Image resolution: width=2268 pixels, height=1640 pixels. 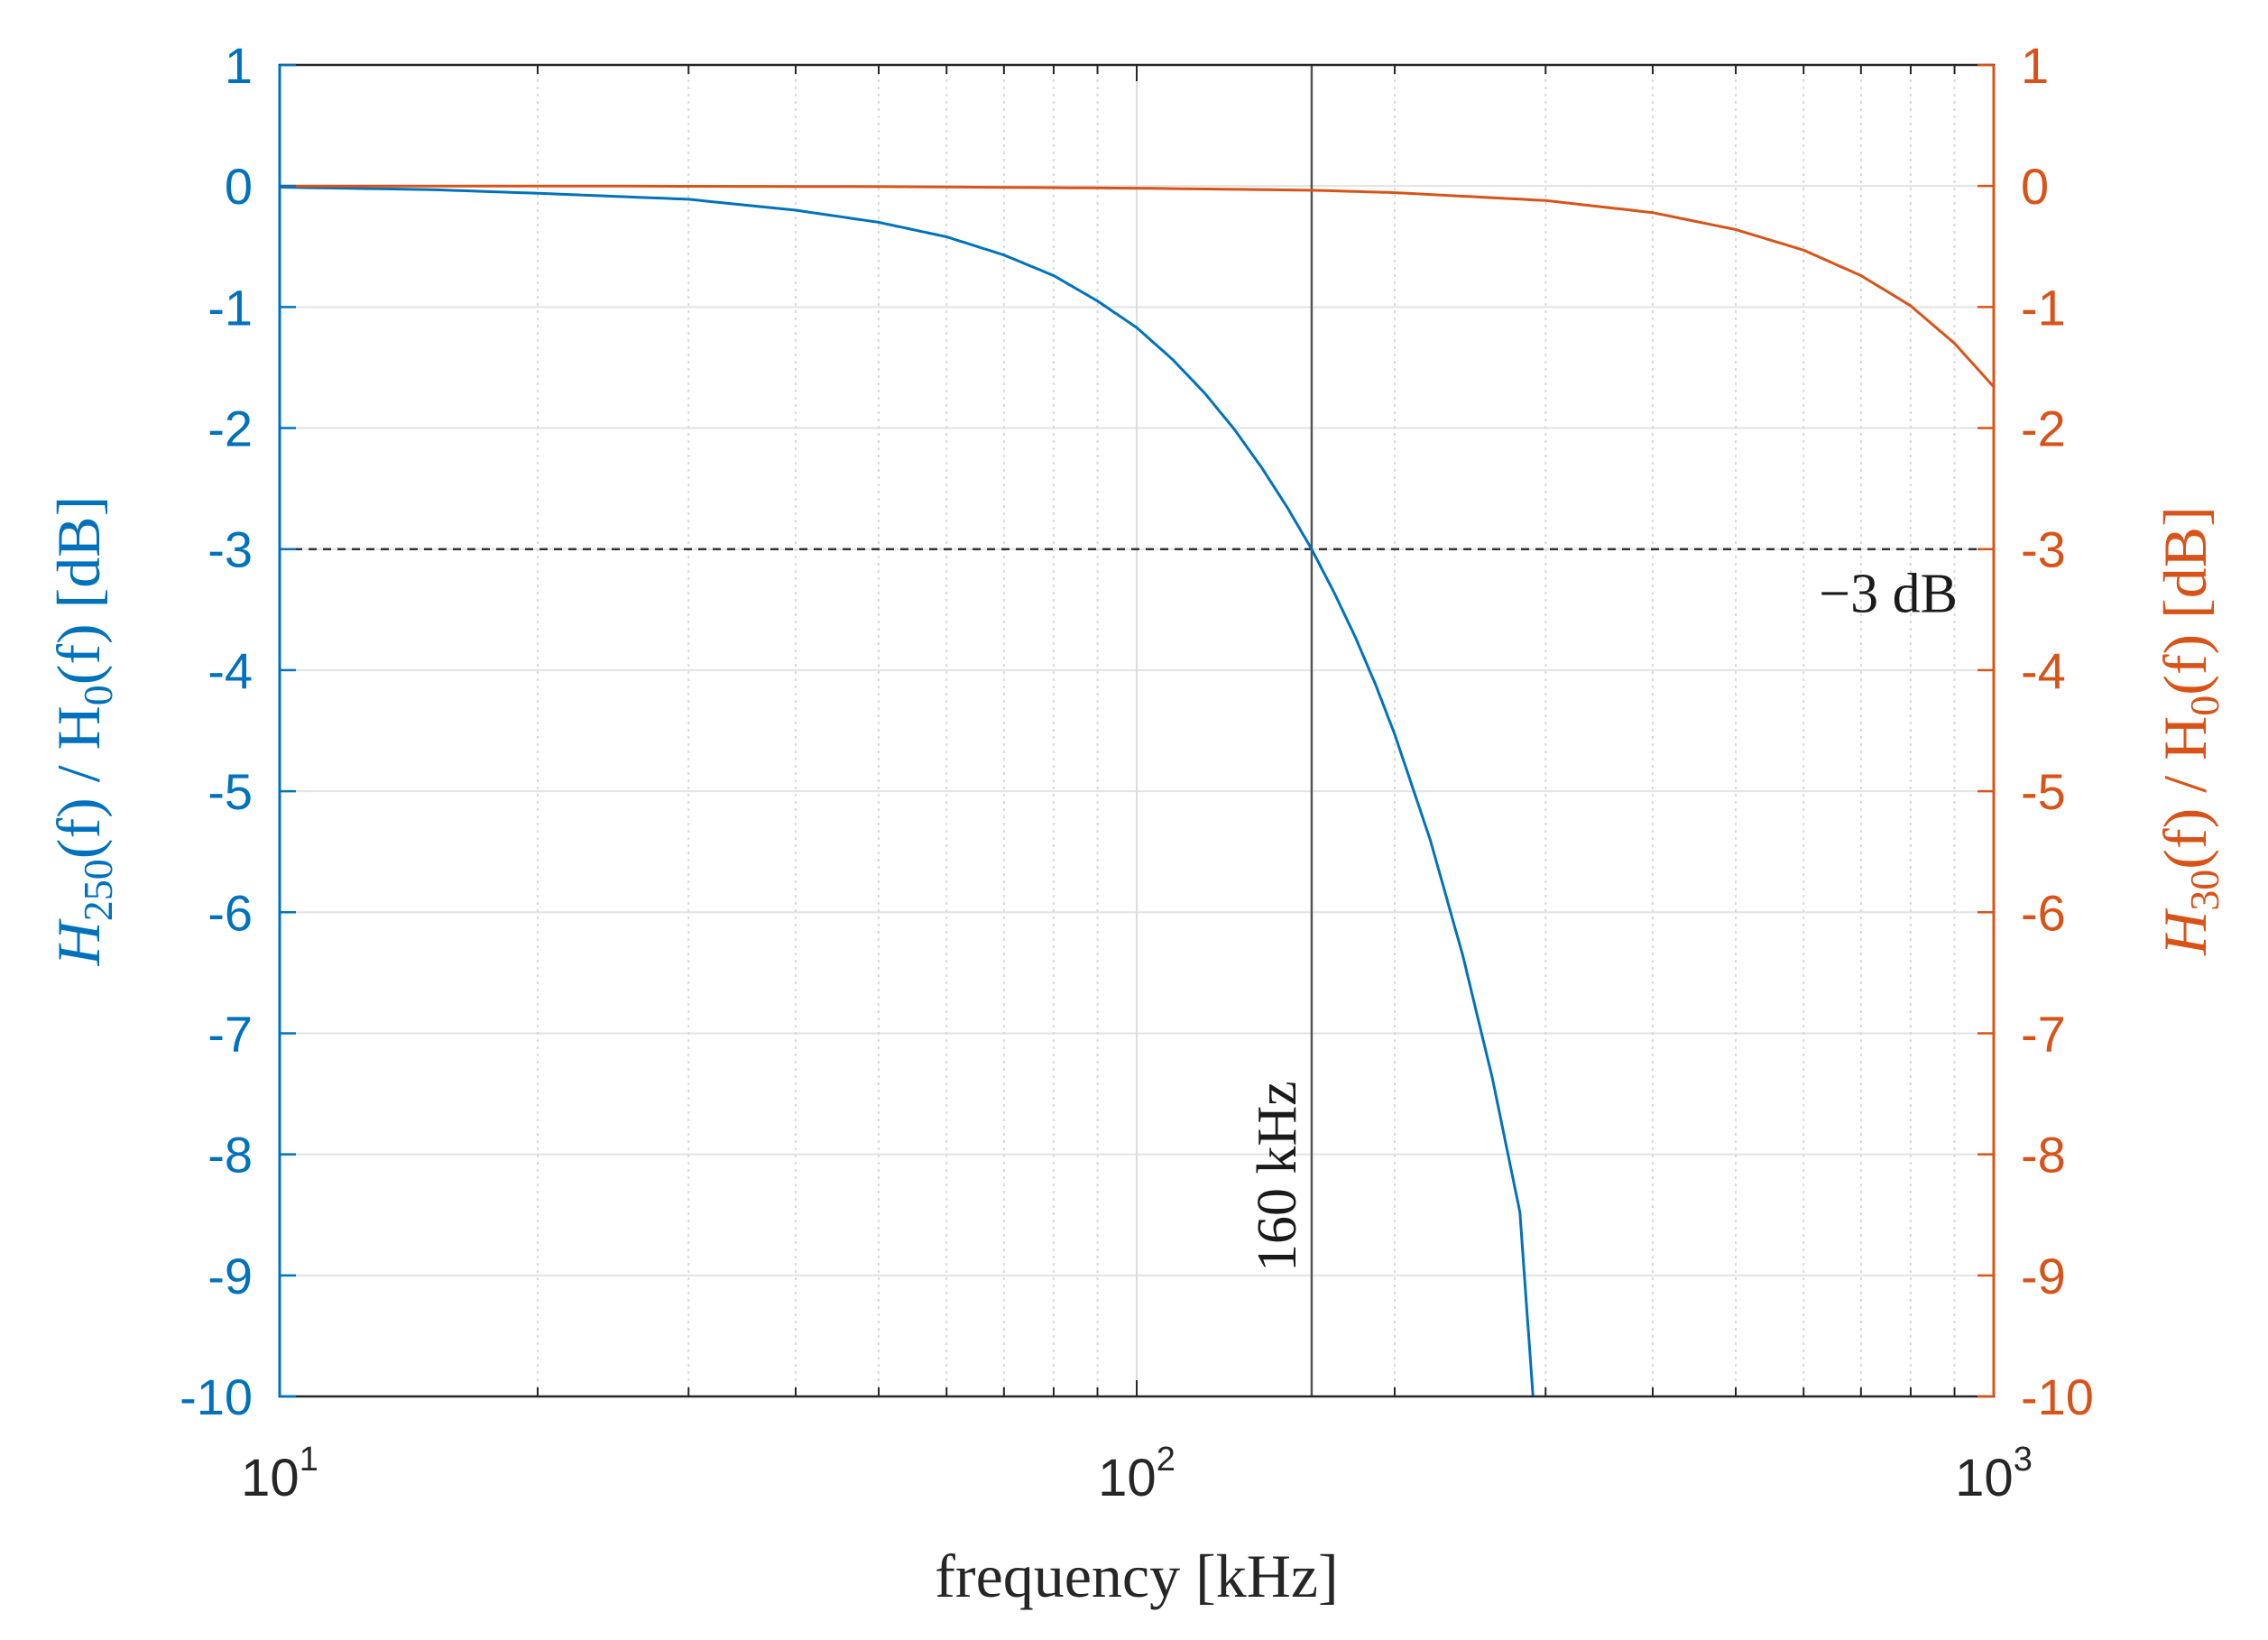 I want to click on x-tick-label: 10³, so click(x=1994, y=1474).